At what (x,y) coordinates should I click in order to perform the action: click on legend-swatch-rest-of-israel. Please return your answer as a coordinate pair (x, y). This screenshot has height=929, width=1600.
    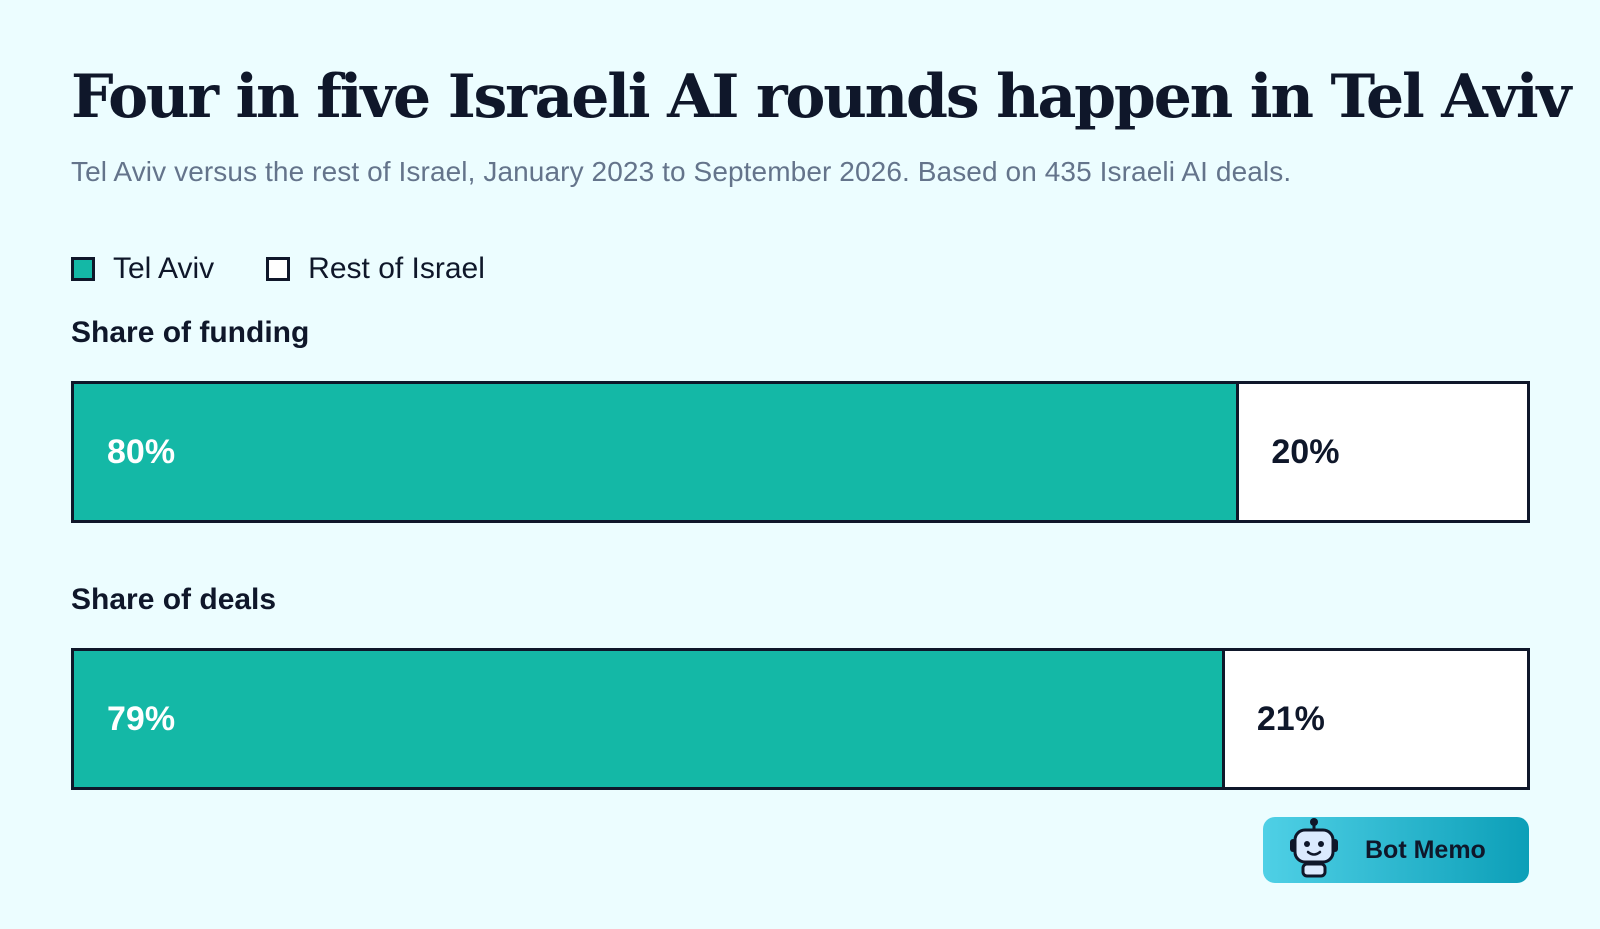
    Looking at the image, I should click on (278, 269).